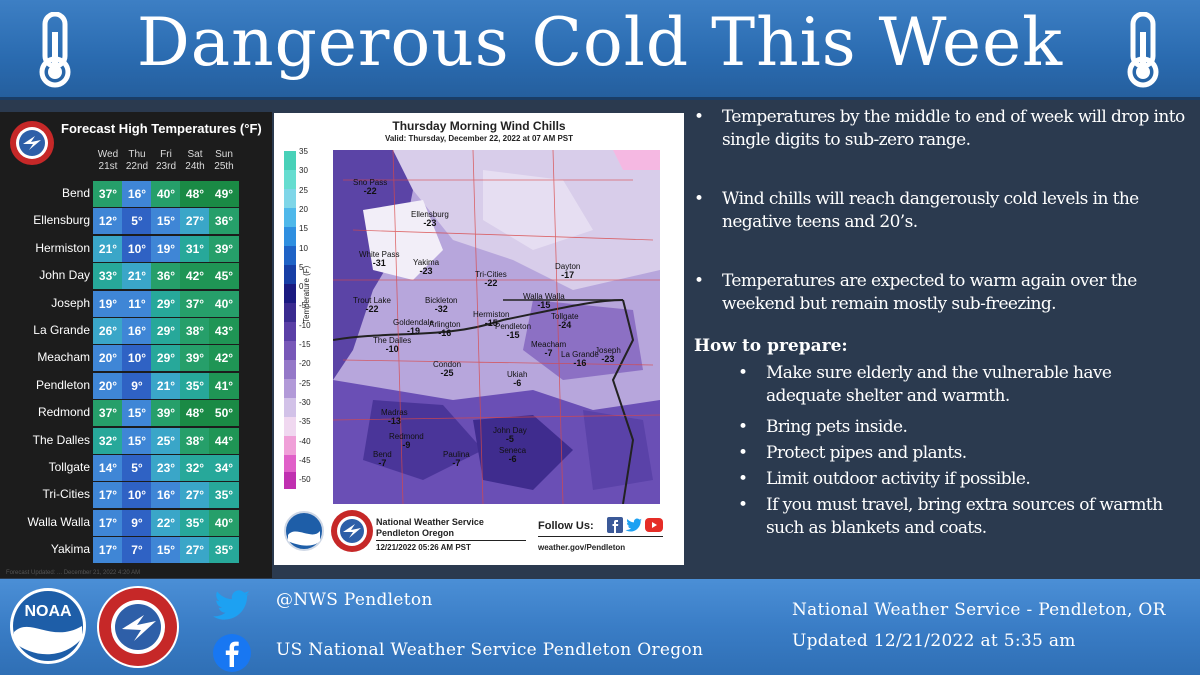  What do you see at coordinates (382, 454) in the screenshot?
I see `map-location-name: Bend` at bounding box center [382, 454].